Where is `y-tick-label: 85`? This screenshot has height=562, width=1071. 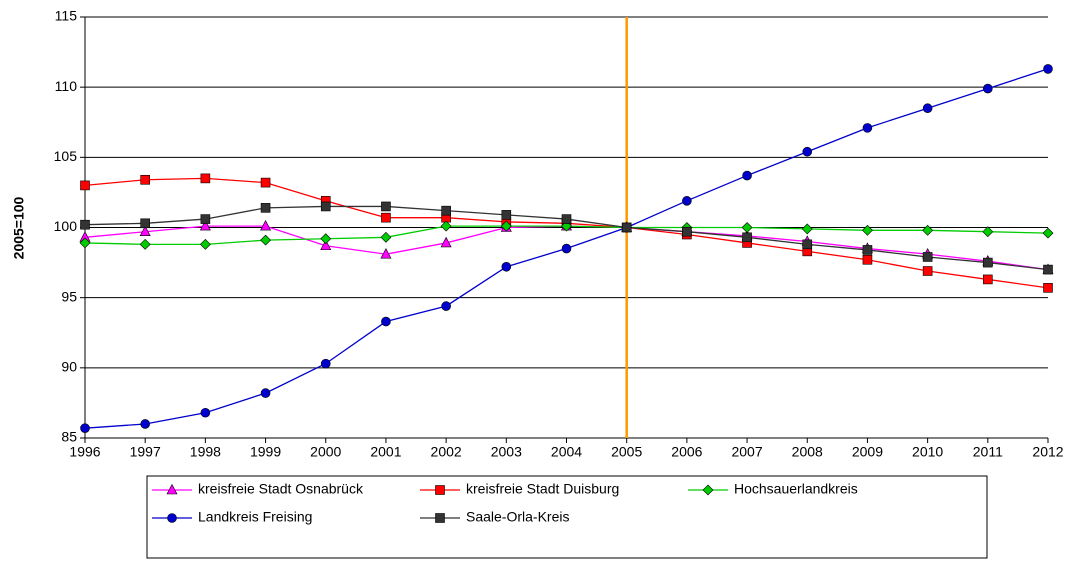
y-tick-label: 85 is located at coordinates (69, 437).